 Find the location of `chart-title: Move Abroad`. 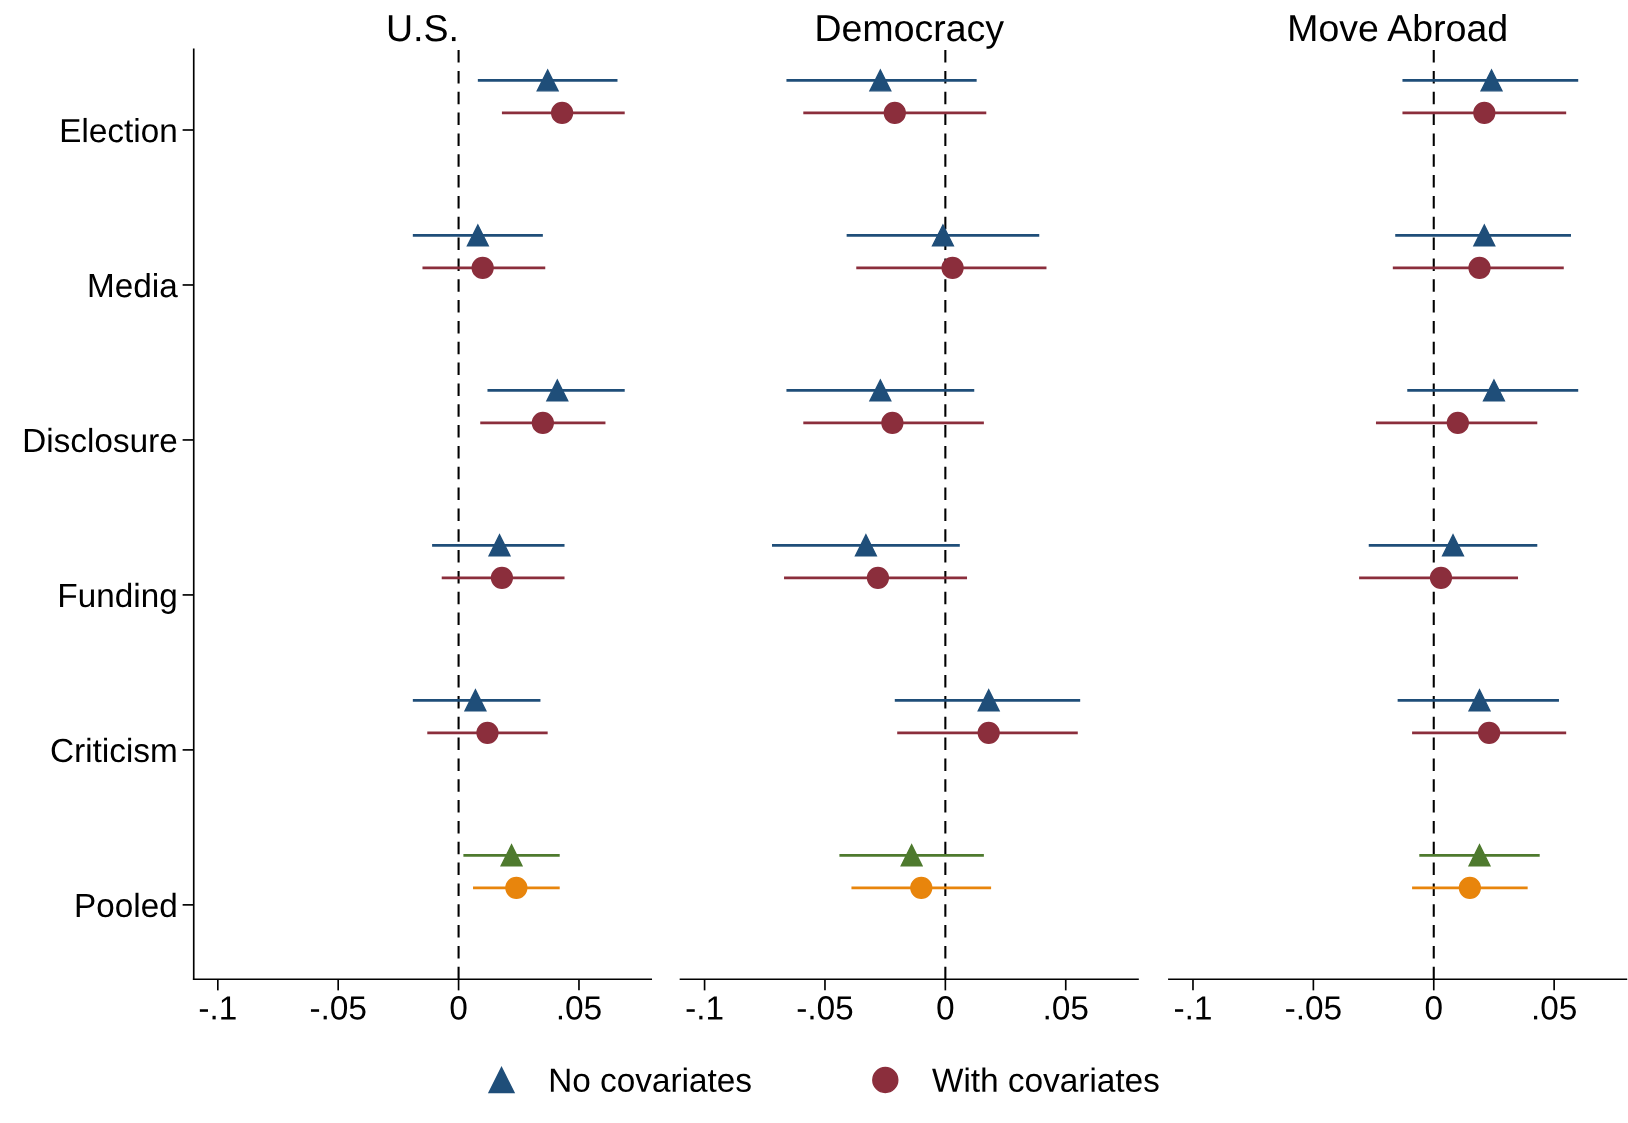

chart-title: Move Abroad is located at coordinates (1398, 27).